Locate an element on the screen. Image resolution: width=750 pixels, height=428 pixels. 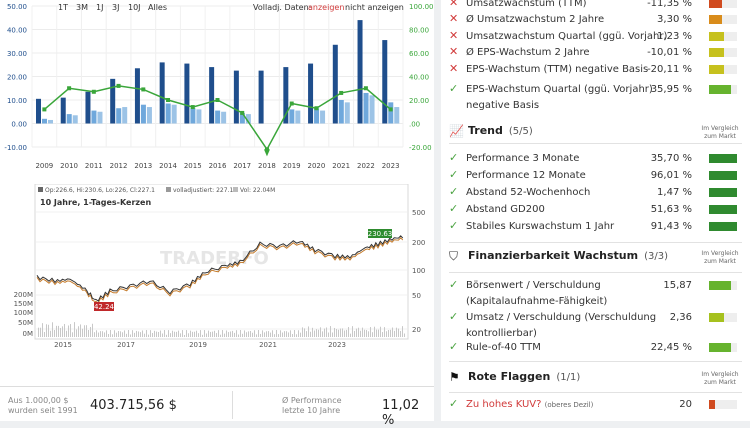
trend-header: 📈 Trend (5/5) Im Vergleich zum Markt is located at coordinates (595, 132).